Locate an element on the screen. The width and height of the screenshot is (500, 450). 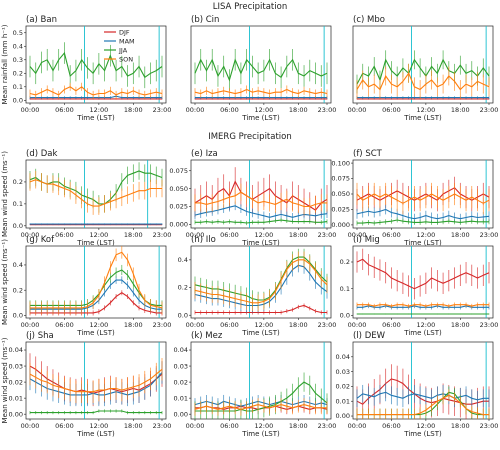
panel-9-xtick-4: 23:00 is located at coordinates (162, 426).